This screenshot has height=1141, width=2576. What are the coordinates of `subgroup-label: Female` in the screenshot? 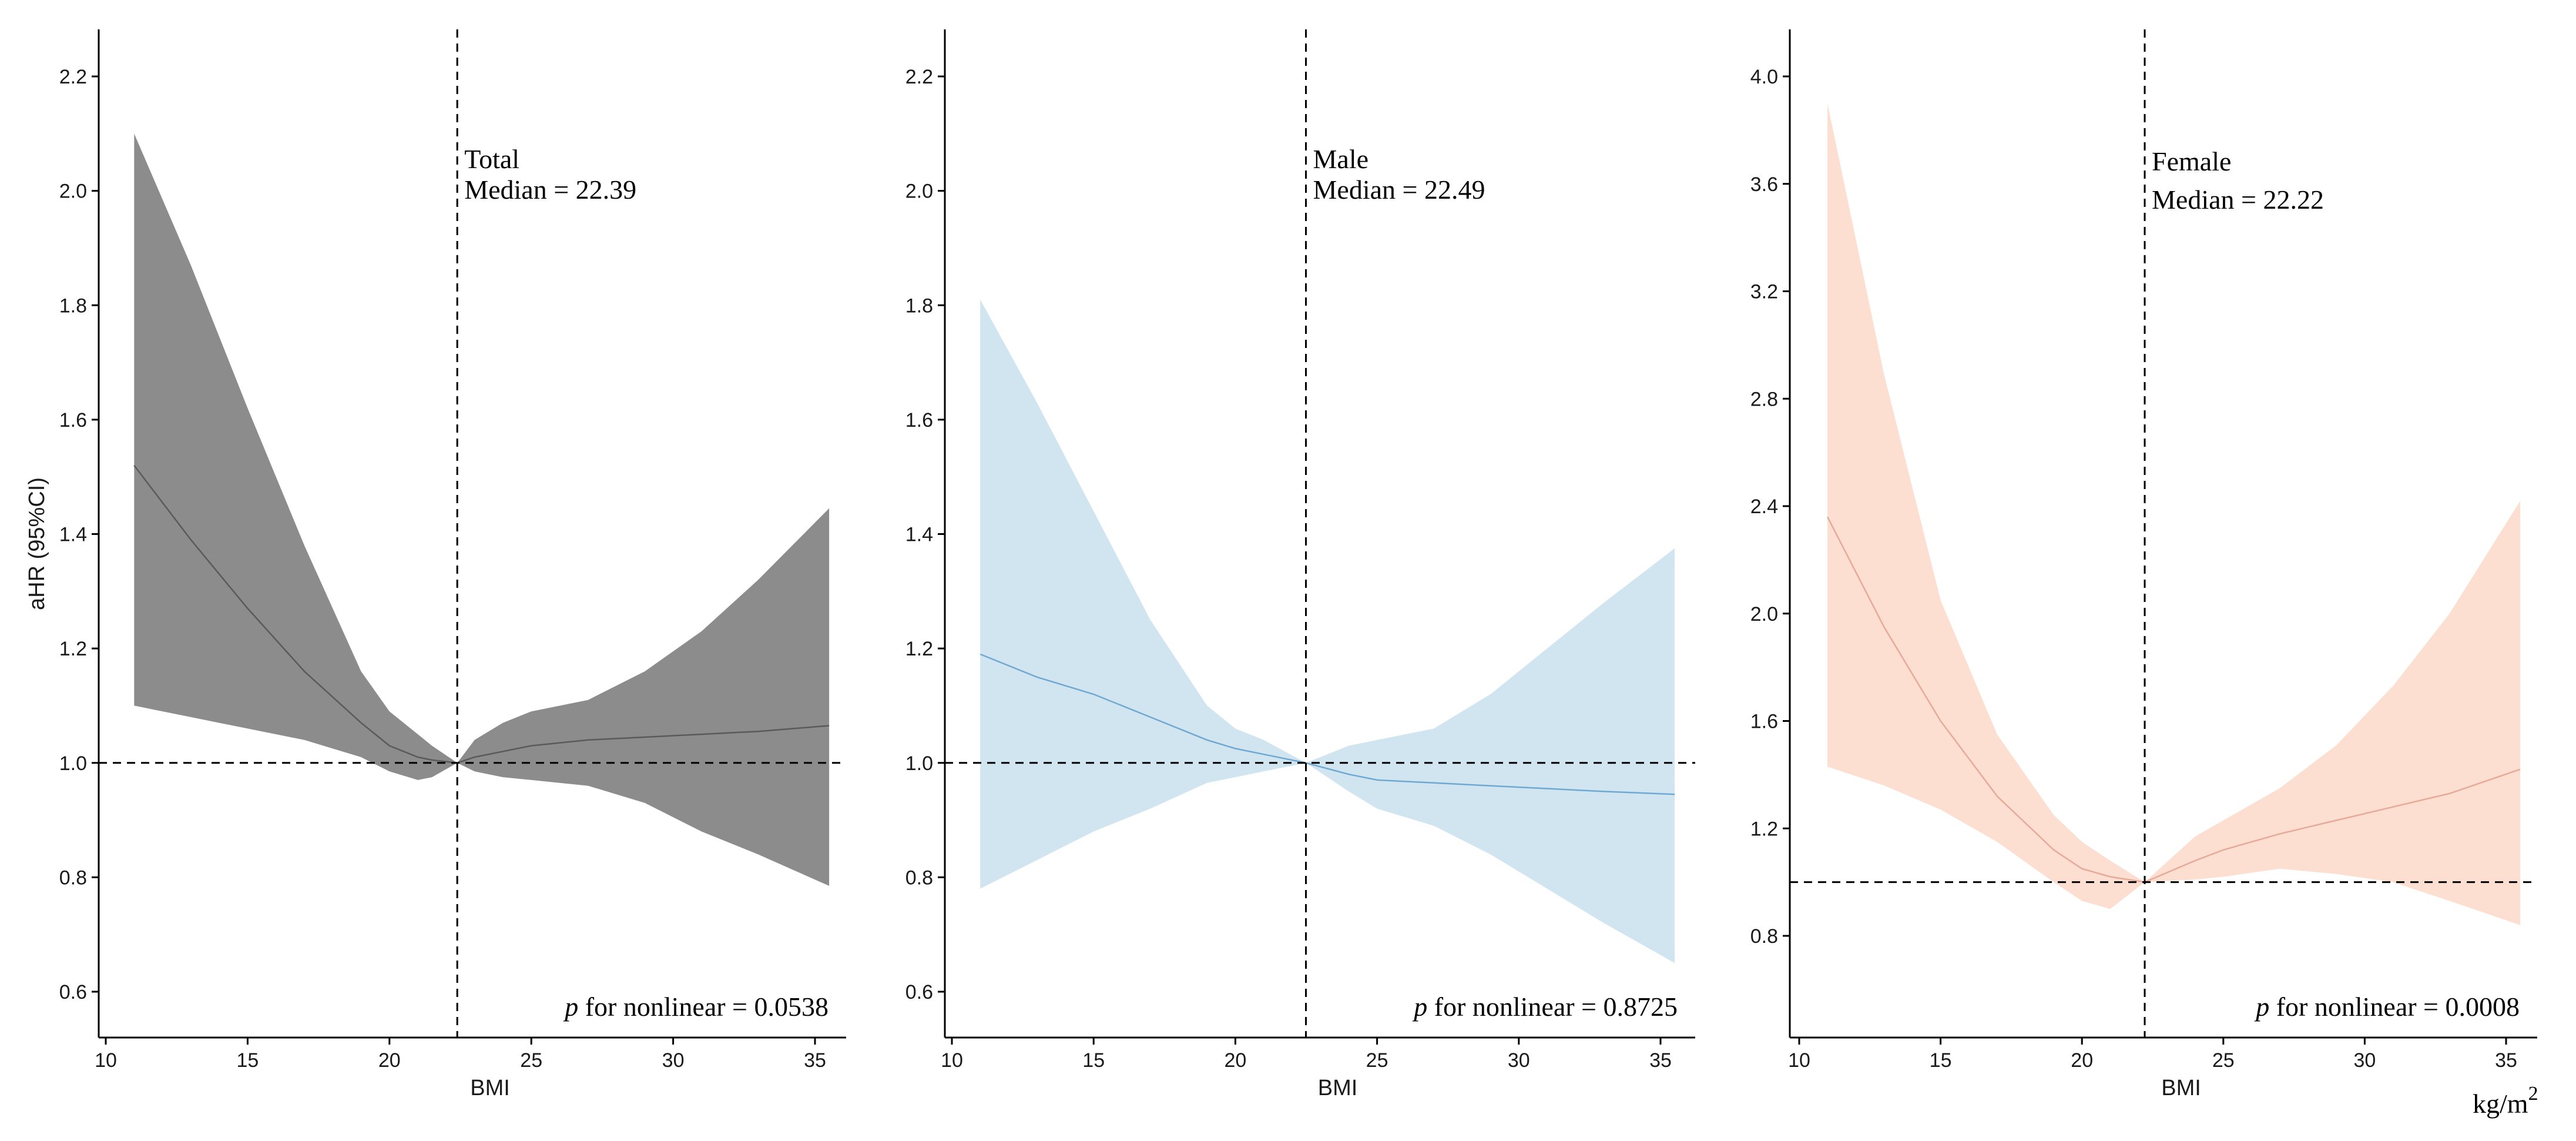 It's located at (2192, 161).